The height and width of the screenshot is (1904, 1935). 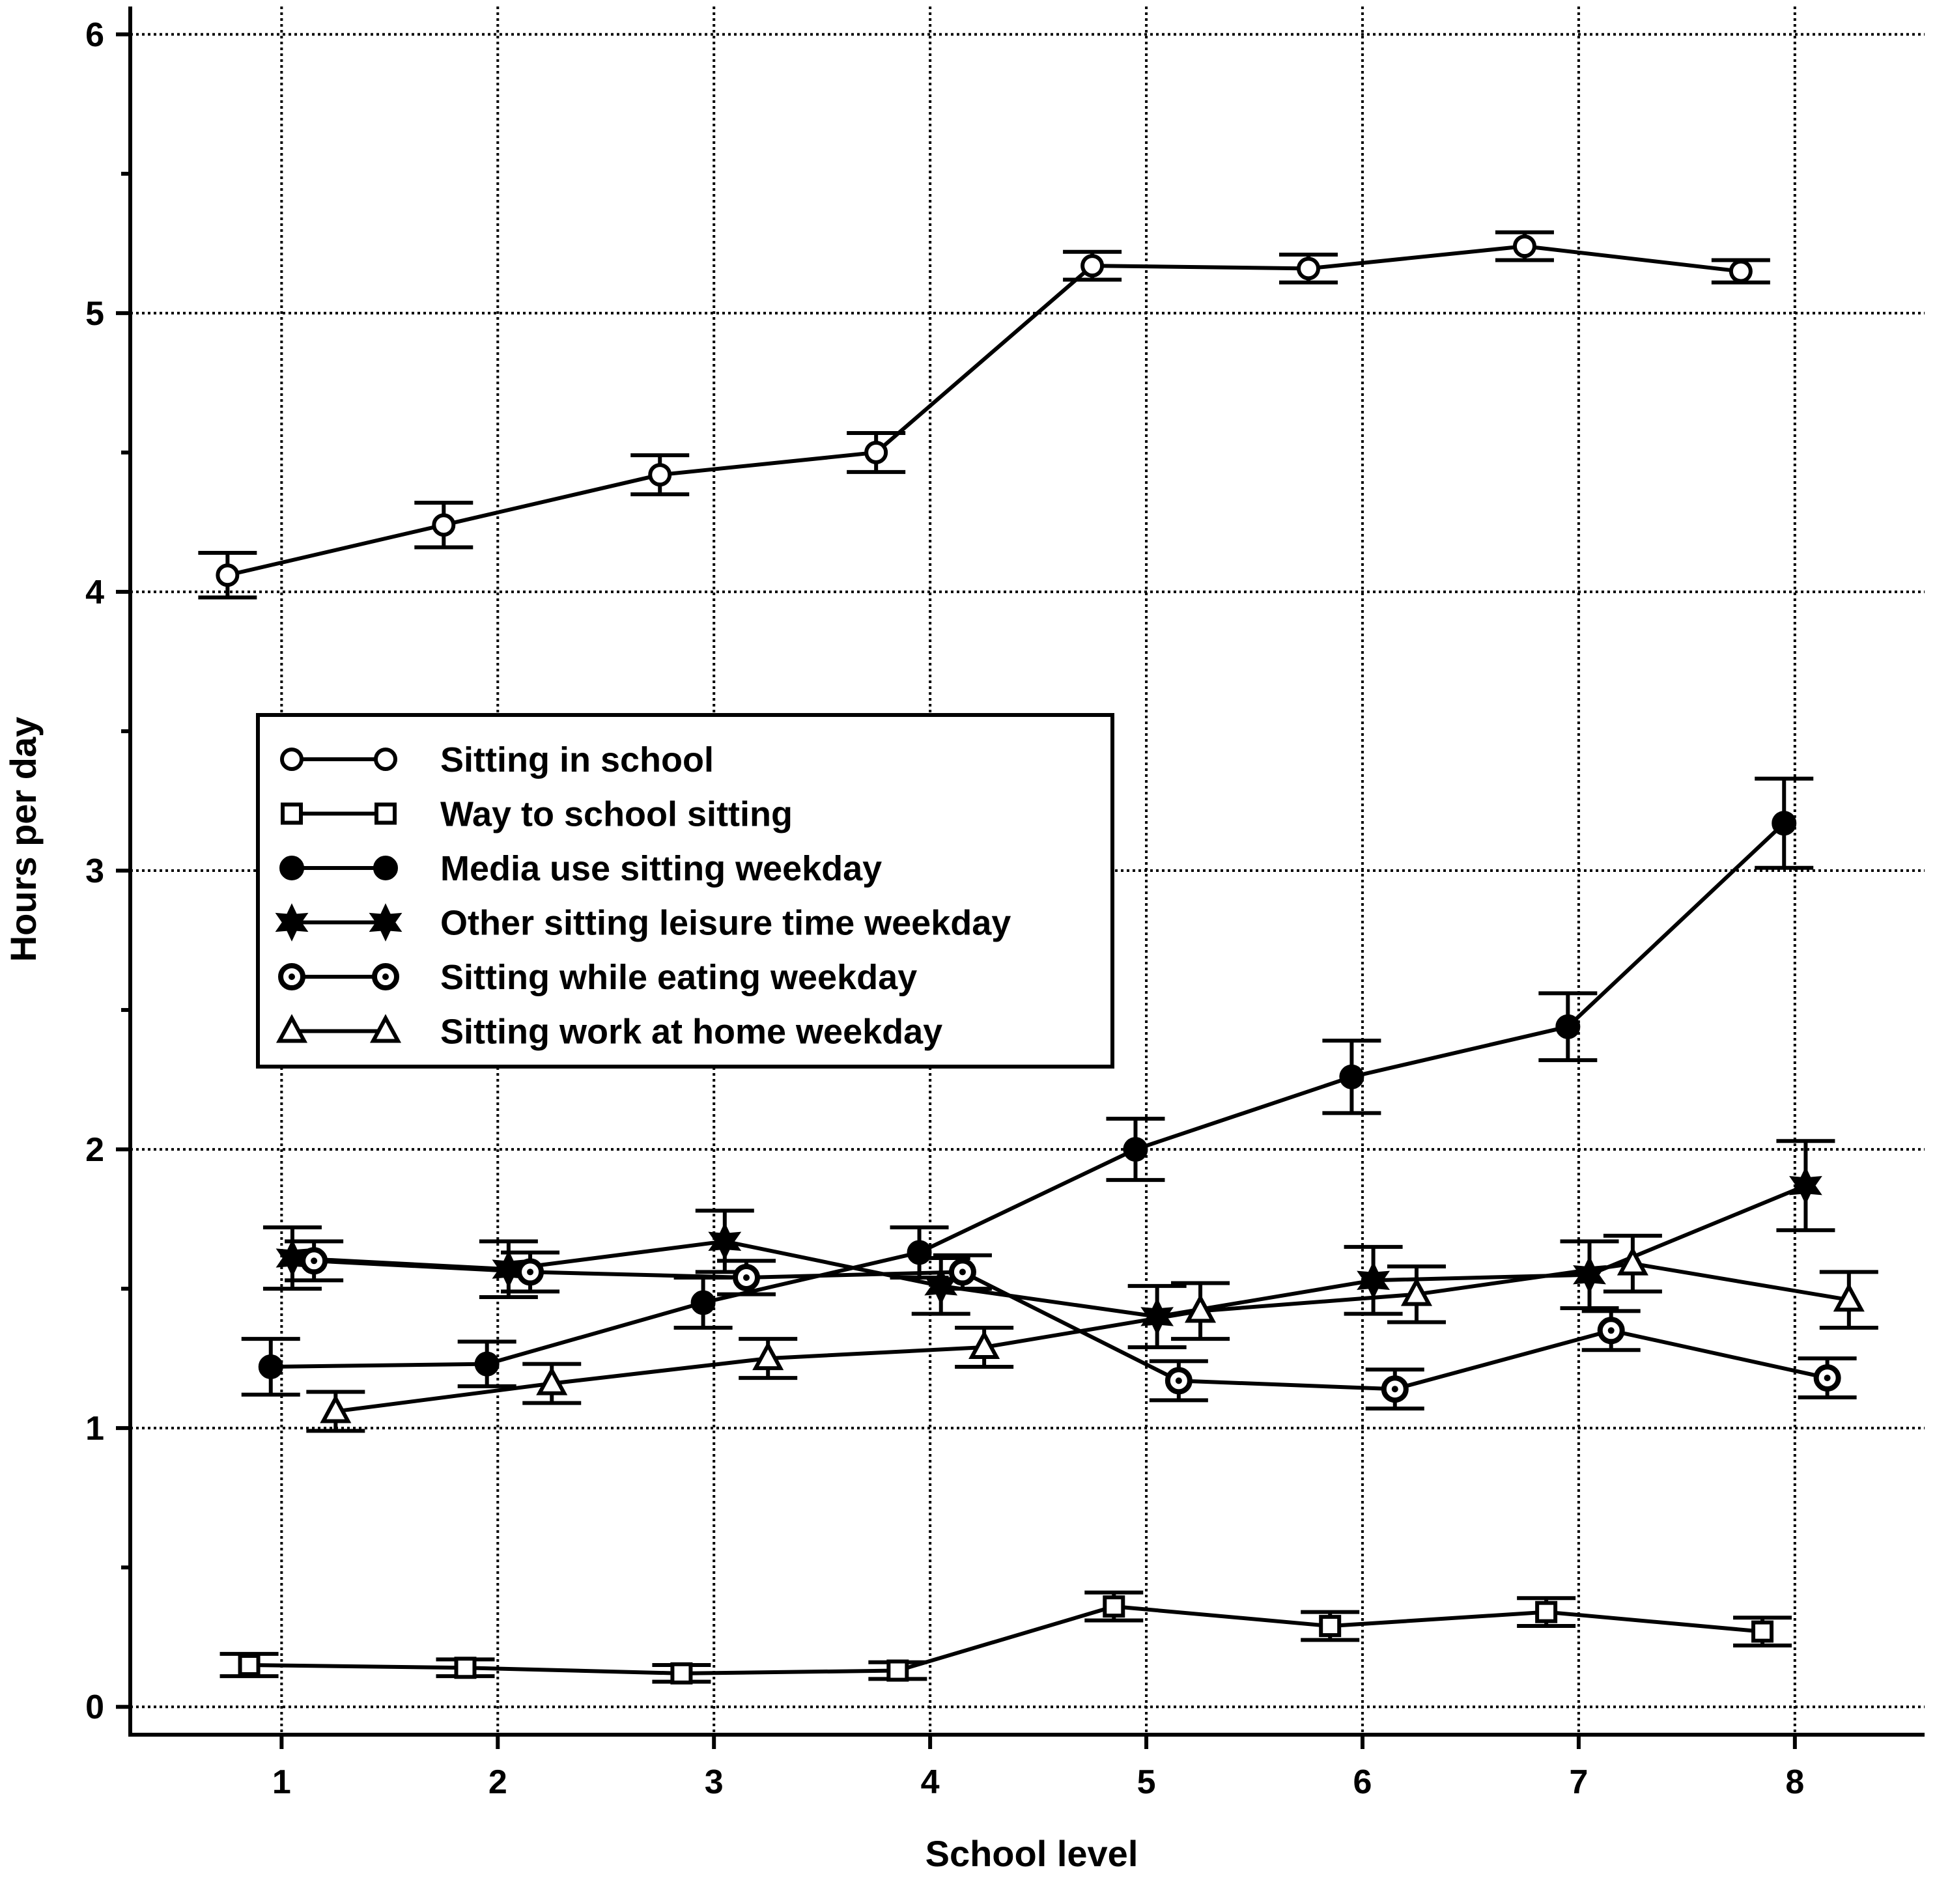 I want to click on legend-item-4: Other sitting leisure time weekday, so click(x=643, y=923).